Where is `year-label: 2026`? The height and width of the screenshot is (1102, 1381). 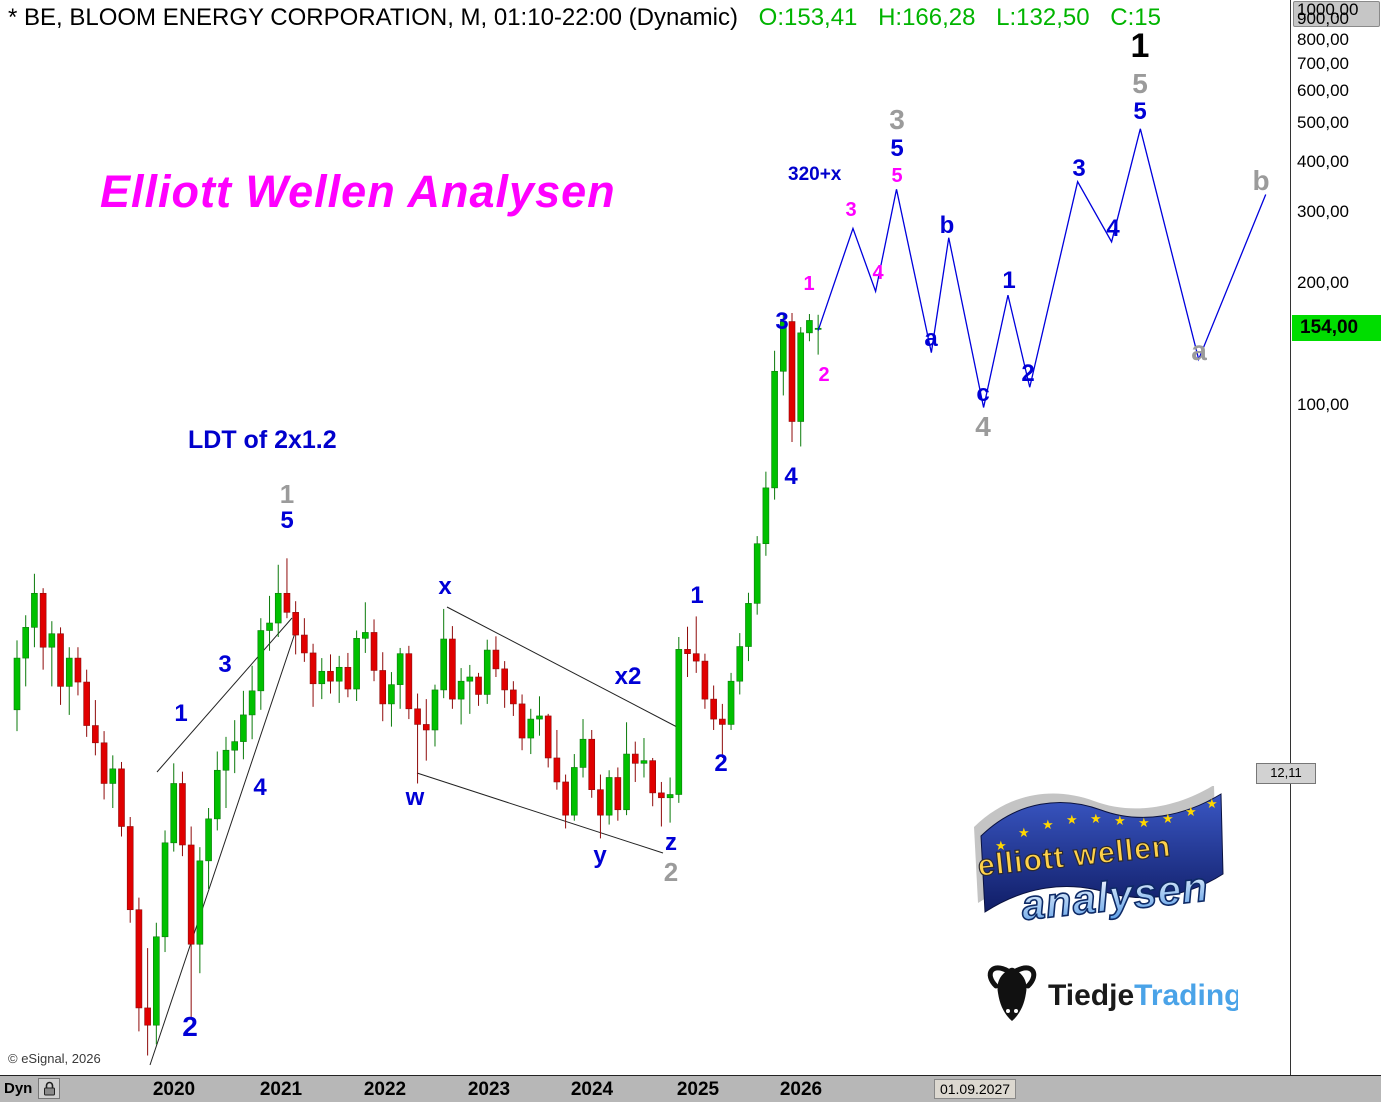
year-label: 2026 is located at coordinates (801, 1089).